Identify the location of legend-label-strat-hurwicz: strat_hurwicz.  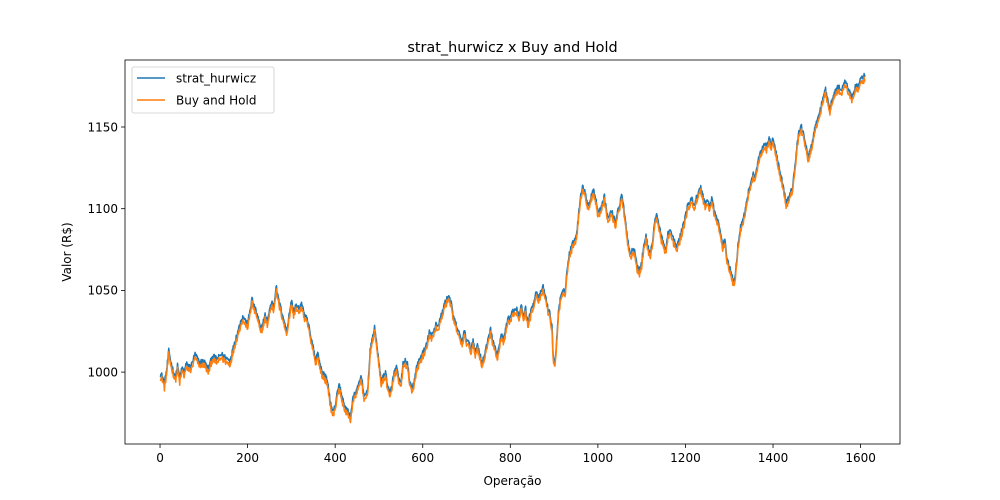
(216, 79).